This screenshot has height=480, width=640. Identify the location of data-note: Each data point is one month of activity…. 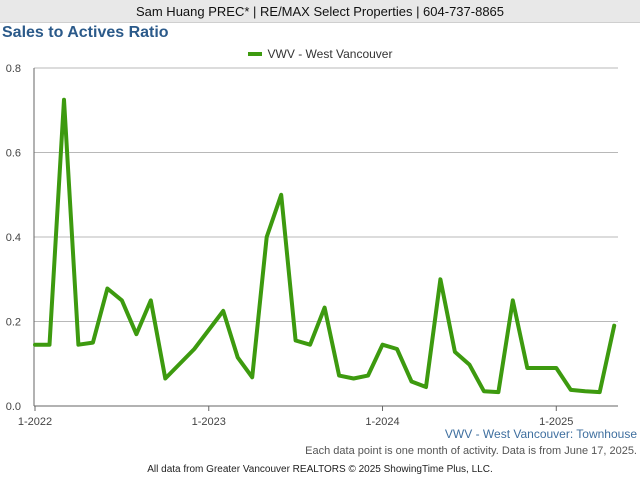
(471, 451).